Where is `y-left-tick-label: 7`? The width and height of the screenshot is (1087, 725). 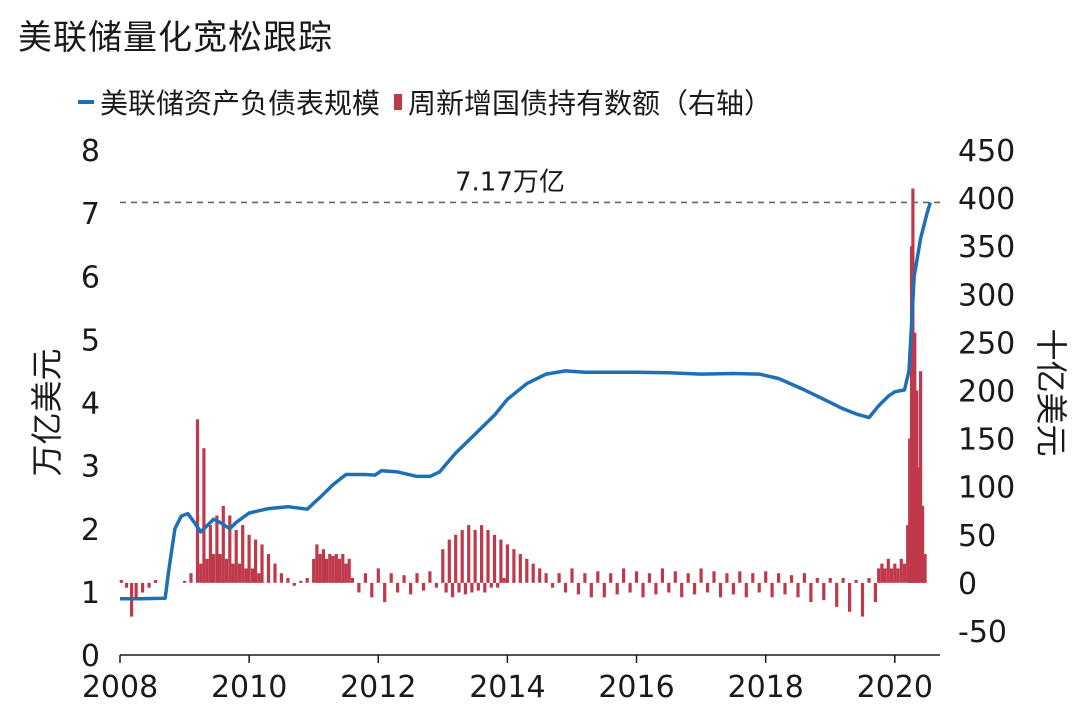
y-left-tick-label: 7 is located at coordinates (90, 214).